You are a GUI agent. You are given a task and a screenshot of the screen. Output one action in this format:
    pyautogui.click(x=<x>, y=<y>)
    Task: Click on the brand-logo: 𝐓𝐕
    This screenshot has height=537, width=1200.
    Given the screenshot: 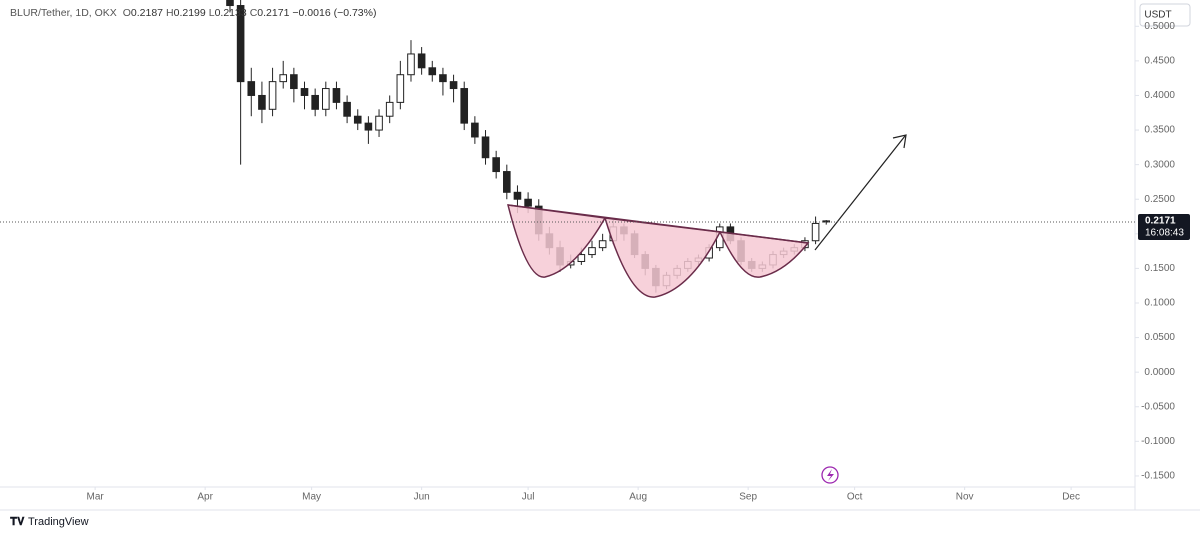 What is the action you would take?
    pyautogui.click(x=17, y=522)
    